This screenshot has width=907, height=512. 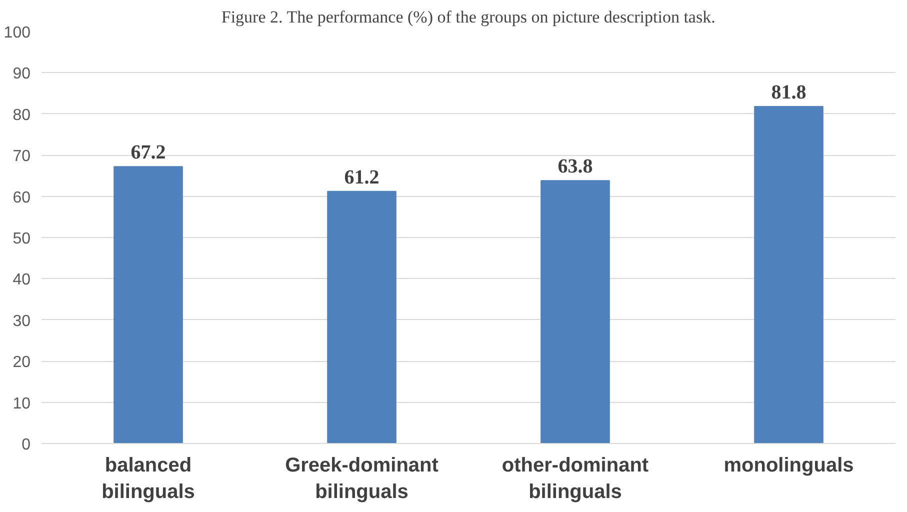 What do you see at coordinates (468, 17) in the screenshot?
I see `chart-title: Figure 2. The performance (%) of the groups on picture description task.` at bounding box center [468, 17].